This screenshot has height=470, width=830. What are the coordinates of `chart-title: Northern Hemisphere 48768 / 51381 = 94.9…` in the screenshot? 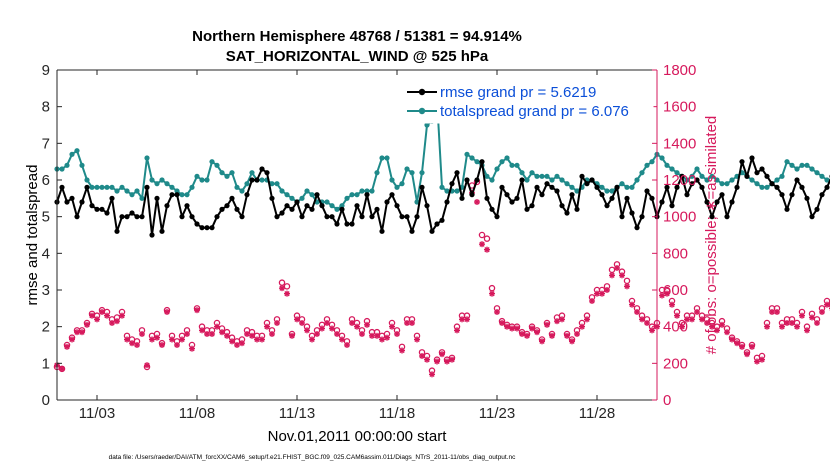 It's located at (357, 36).